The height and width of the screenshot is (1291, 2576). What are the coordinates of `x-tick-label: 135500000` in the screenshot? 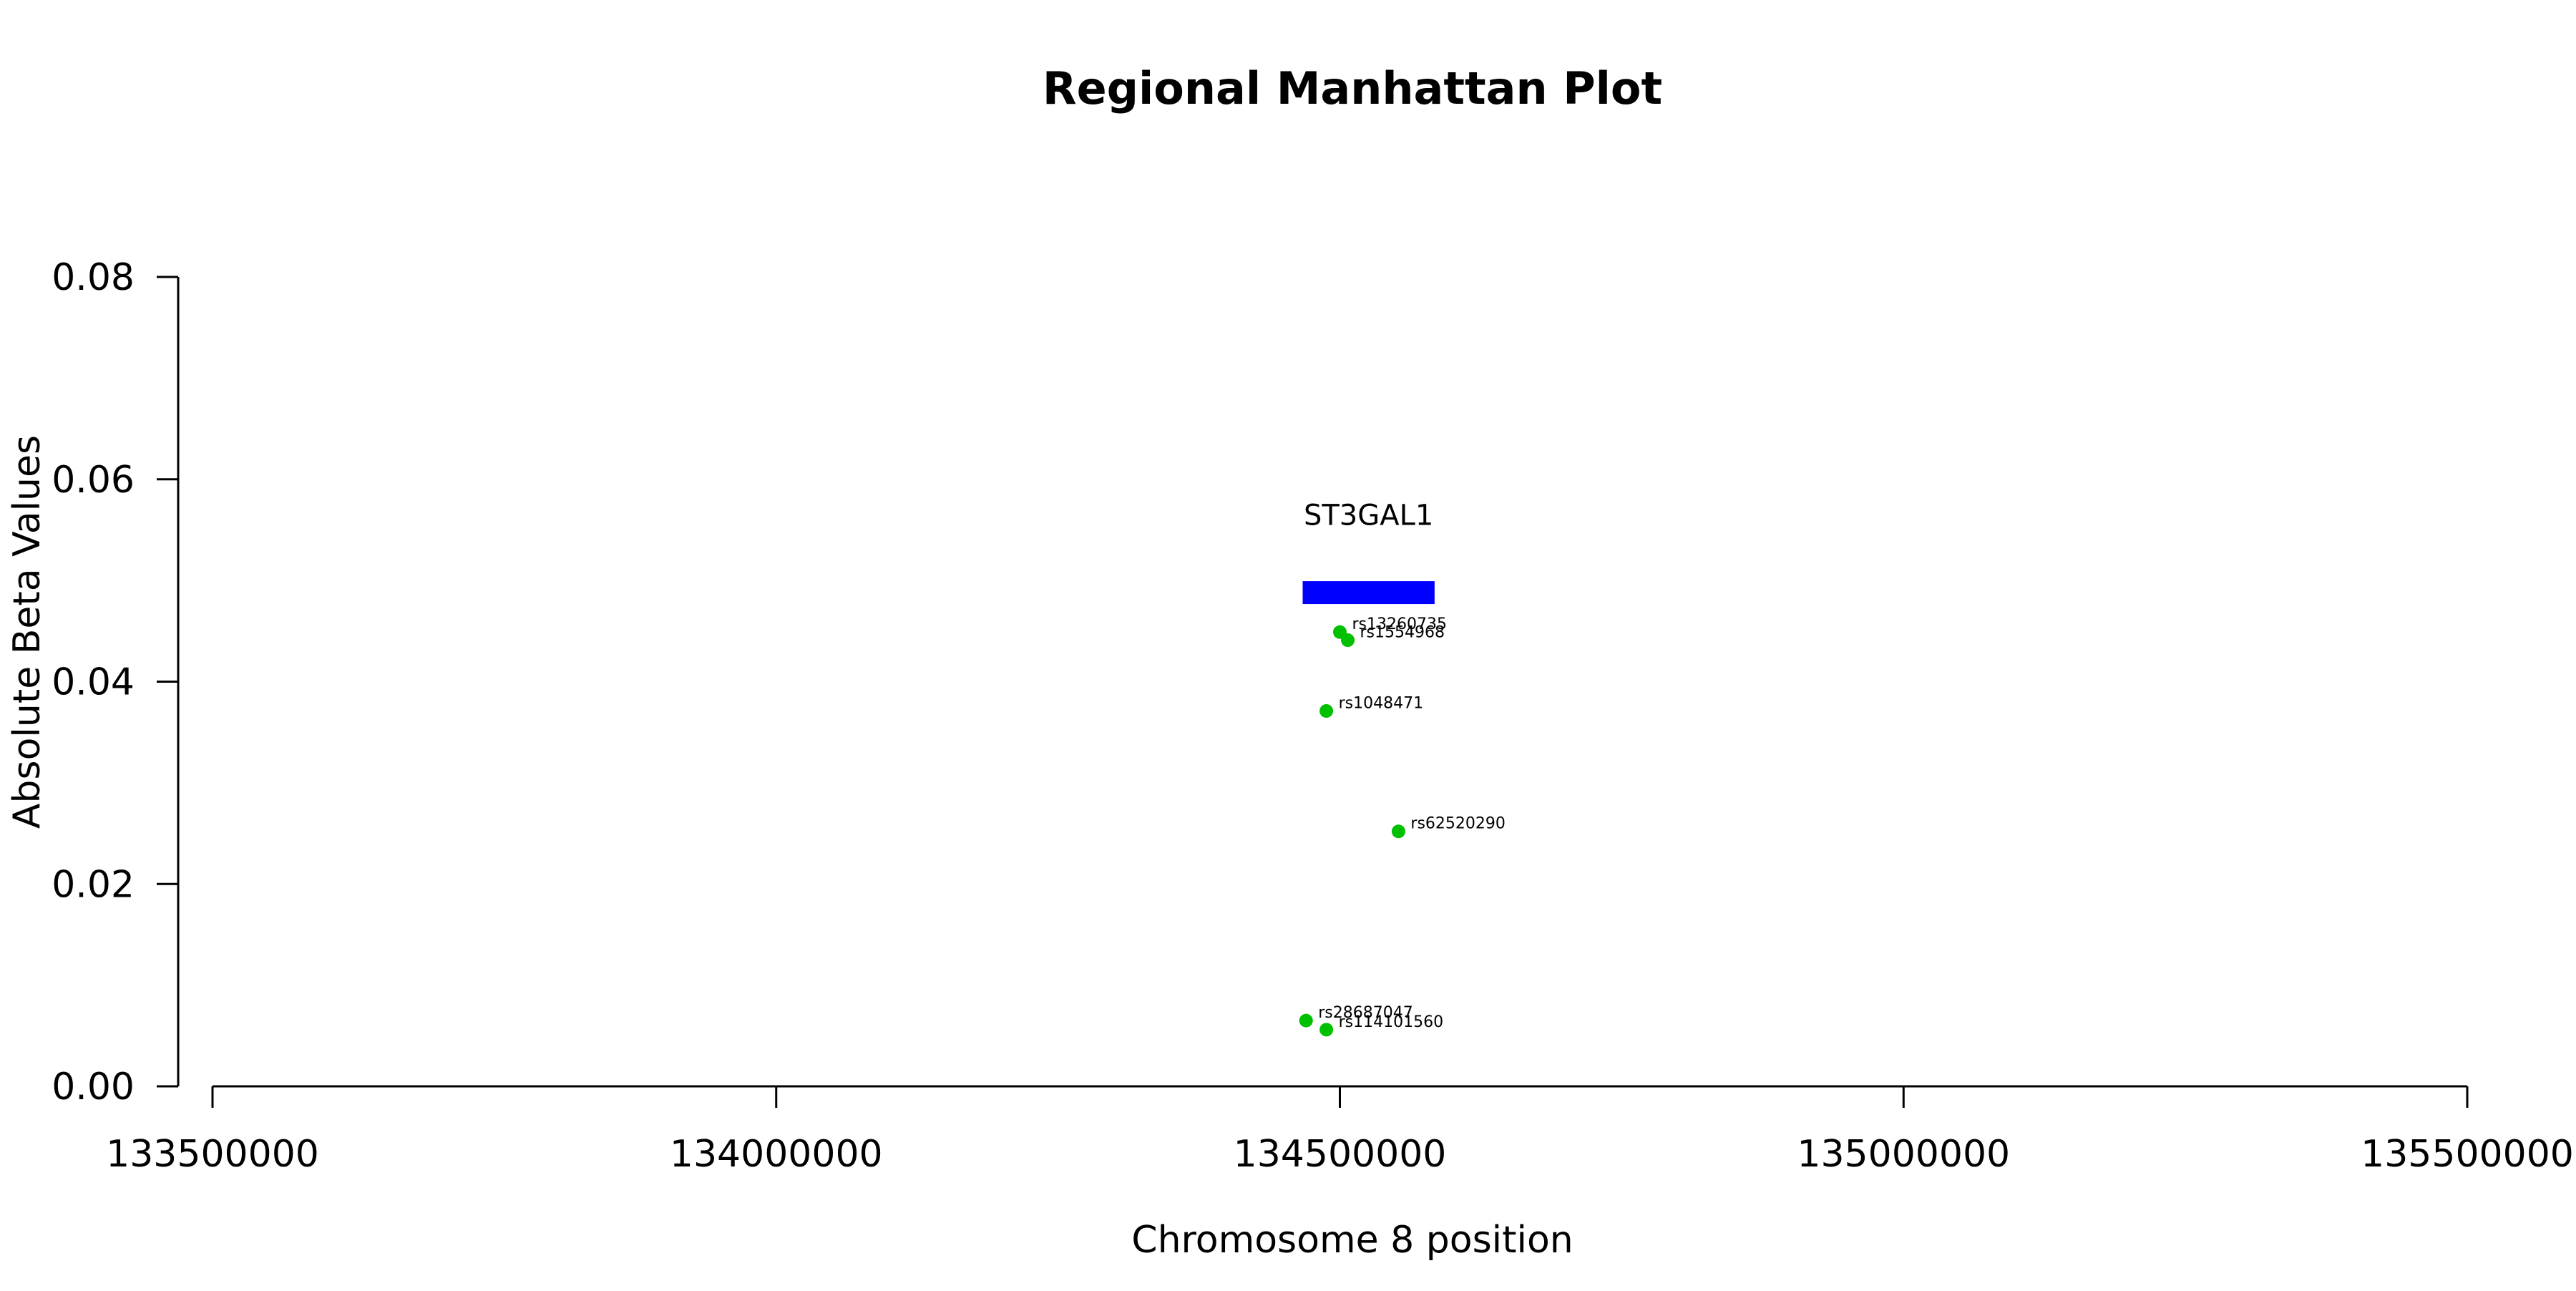 It's located at (2467, 1154).